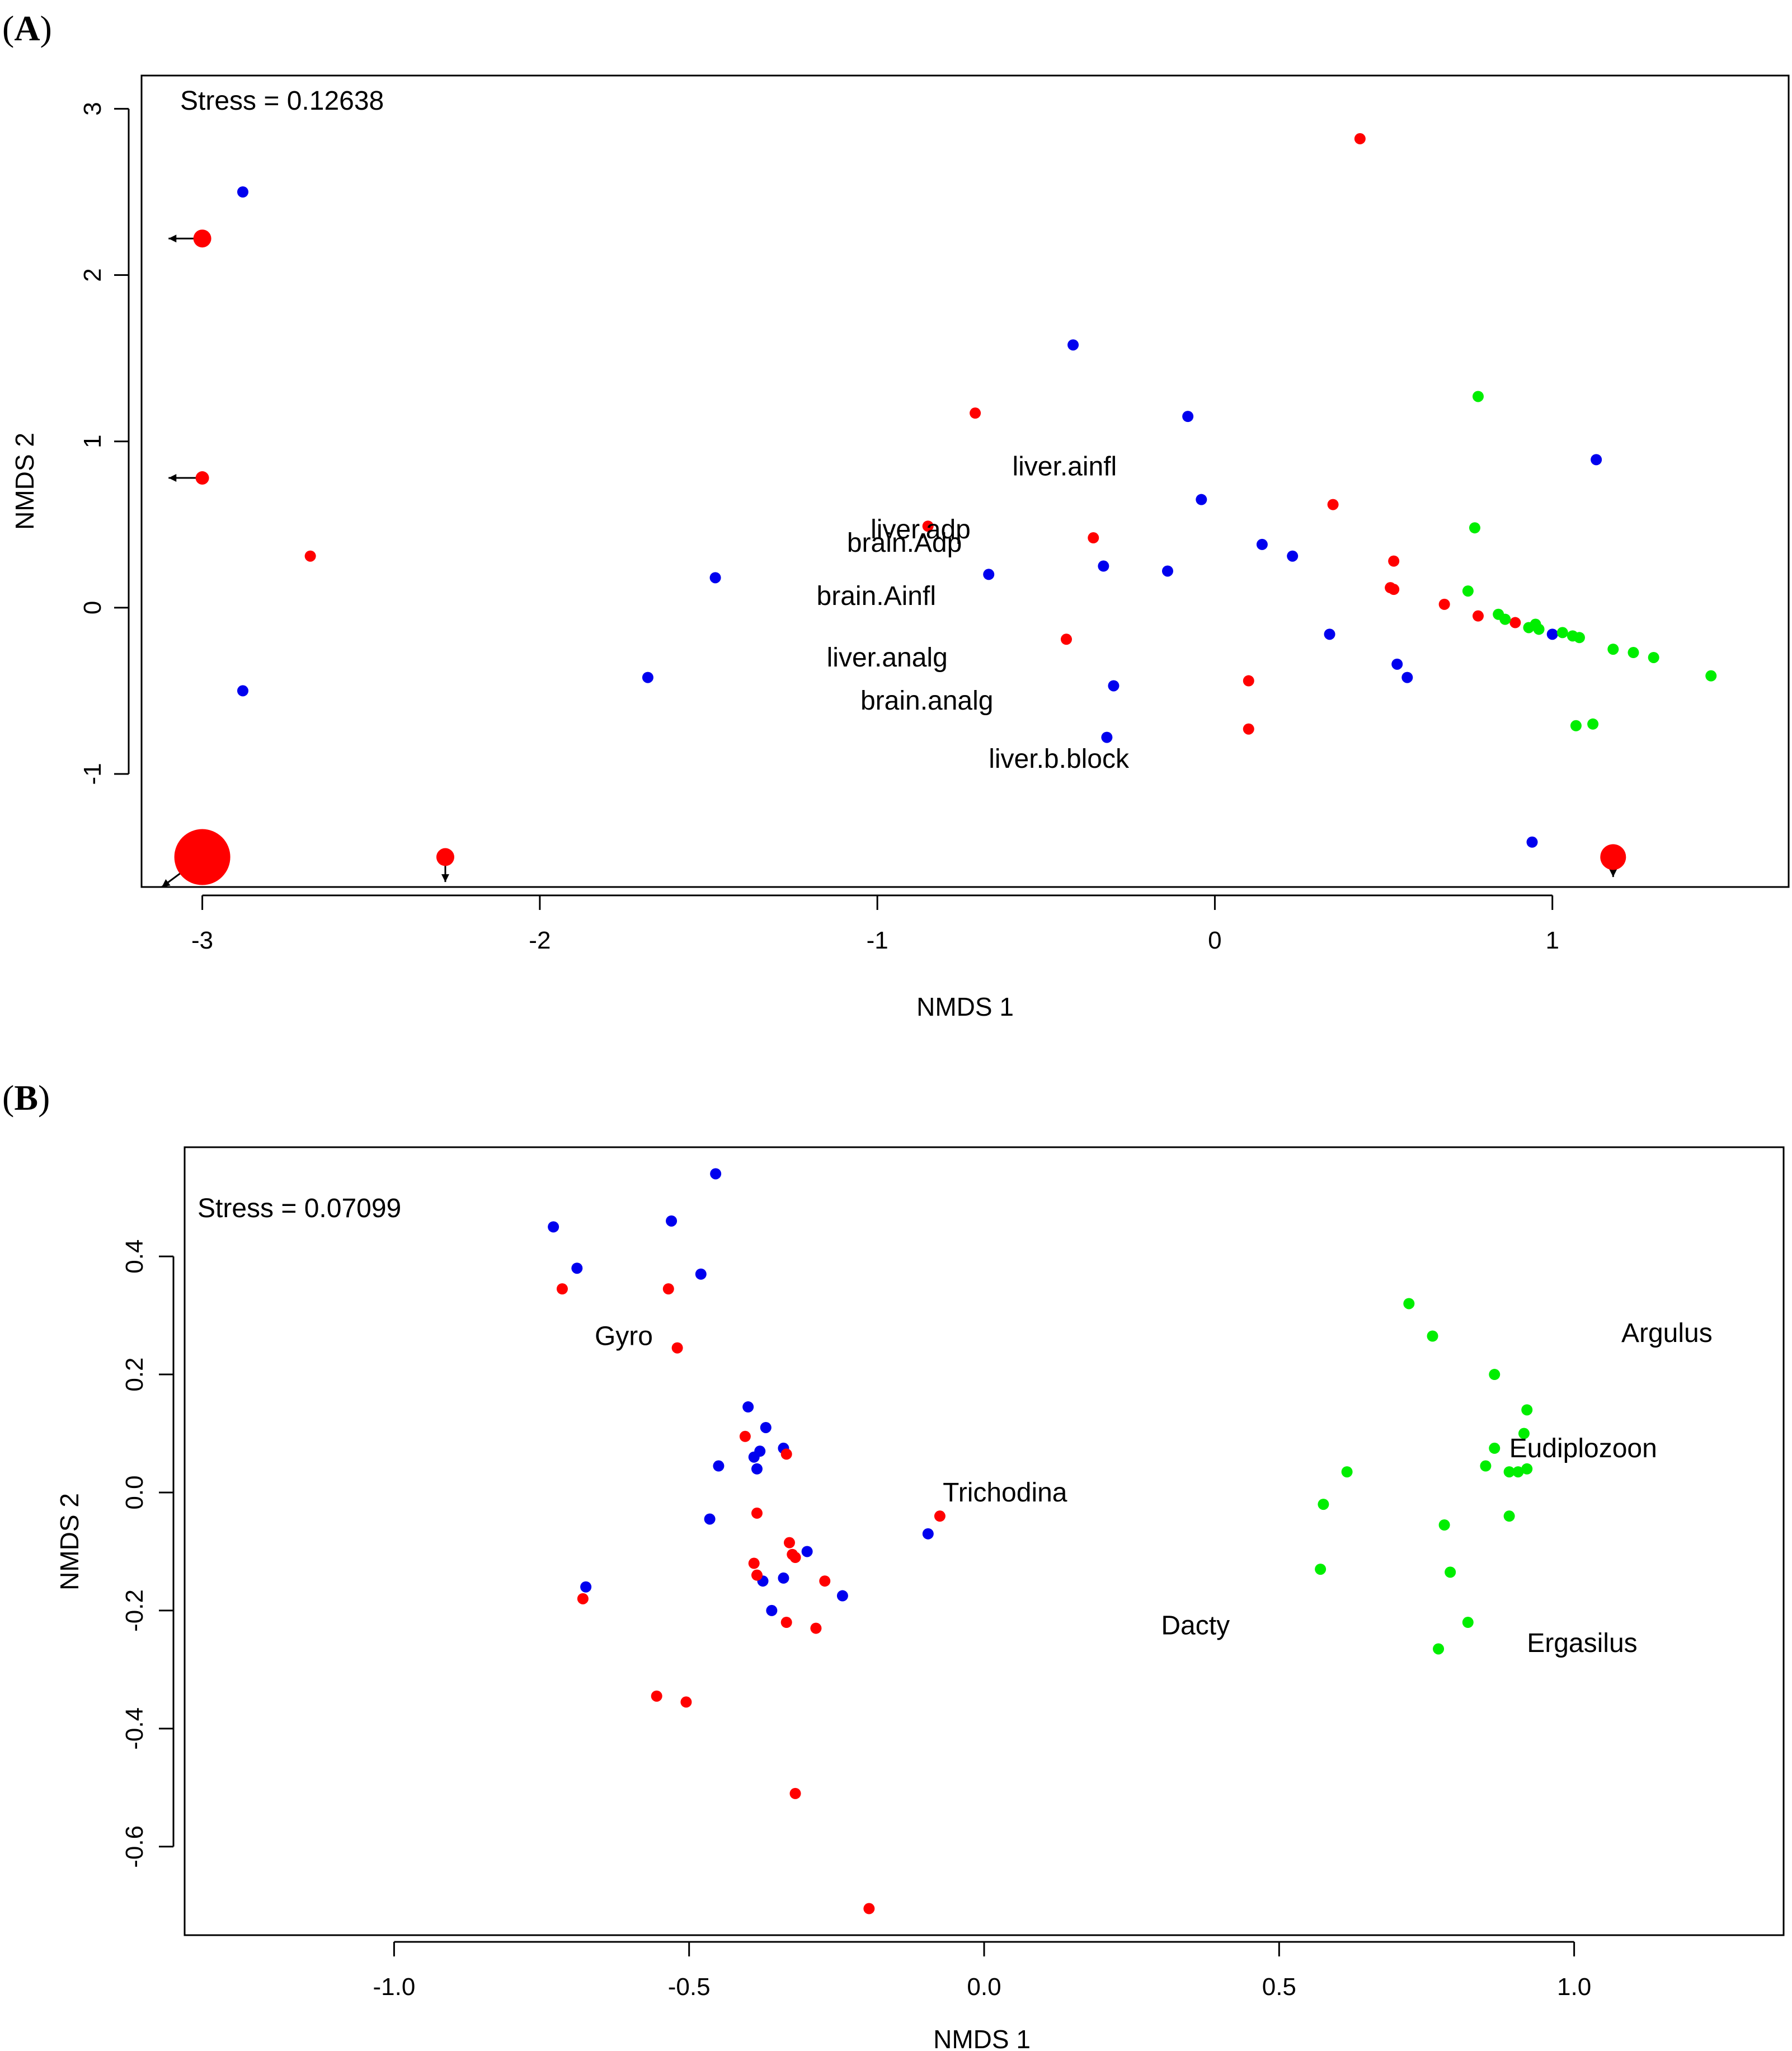 The image size is (1792, 2051). What do you see at coordinates (1064, 466) in the screenshot?
I see `panel-a-label-liver-ainfl: liver.ainfl` at bounding box center [1064, 466].